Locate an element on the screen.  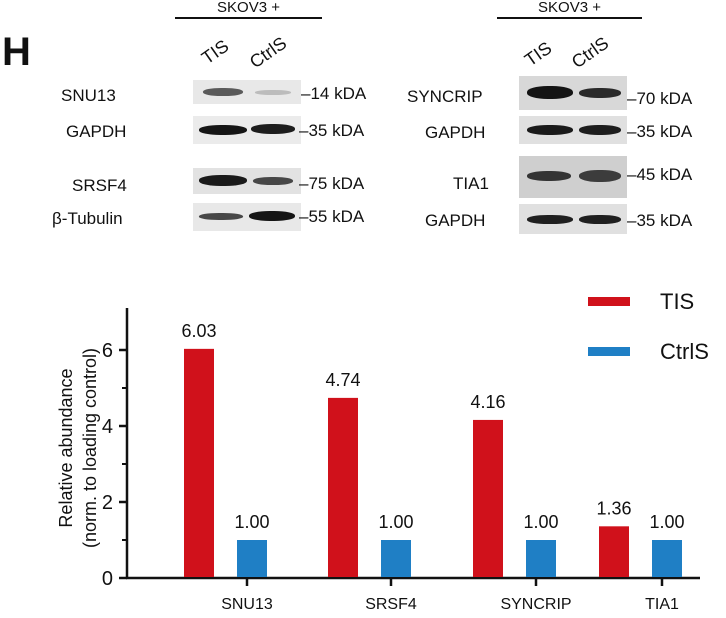
left-header-line is located at coordinates (248, 18).